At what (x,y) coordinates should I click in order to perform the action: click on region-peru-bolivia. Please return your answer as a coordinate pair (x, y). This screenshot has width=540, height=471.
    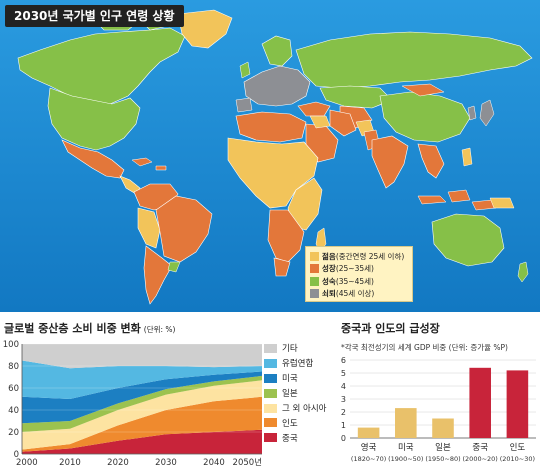
    Looking at the image, I should click on (149, 228).